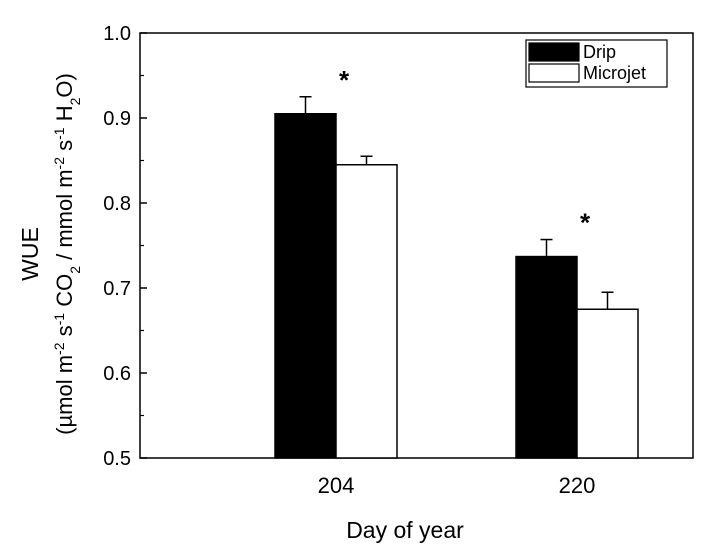  What do you see at coordinates (599, 52) in the screenshot?
I see `legend-label-drip: Drip` at bounding box center [599, 52].